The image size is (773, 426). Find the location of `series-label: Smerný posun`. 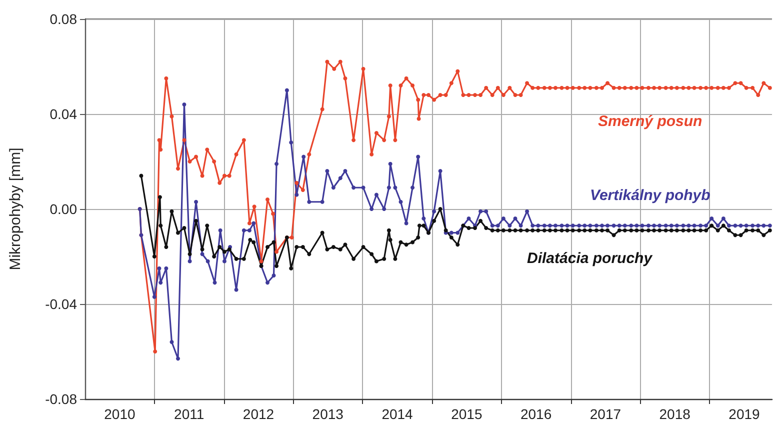

series-label: Smerný posun is located at coordinates (650, 121).